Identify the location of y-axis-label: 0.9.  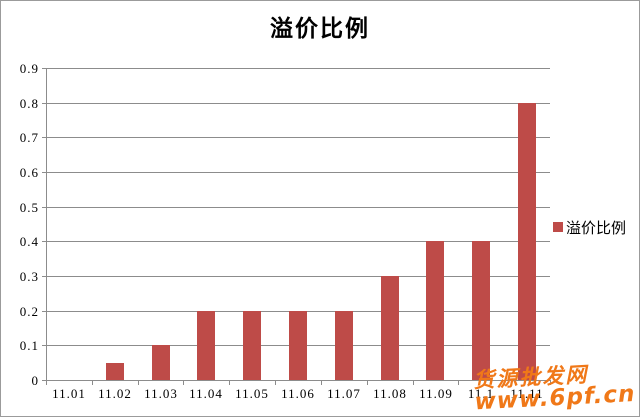
(29, 68).